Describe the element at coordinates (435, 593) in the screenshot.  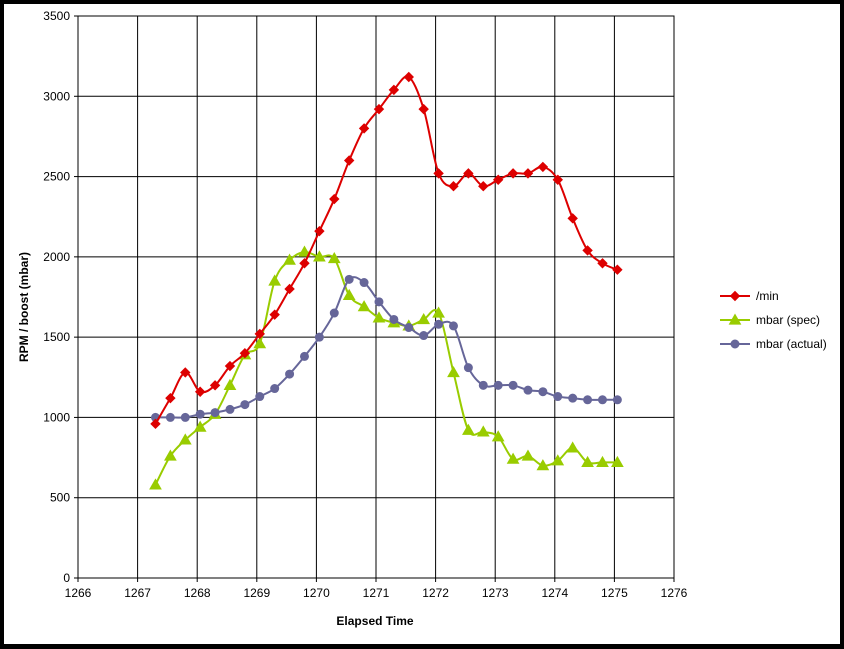
I see `x-tick-label: 1272` at that location.